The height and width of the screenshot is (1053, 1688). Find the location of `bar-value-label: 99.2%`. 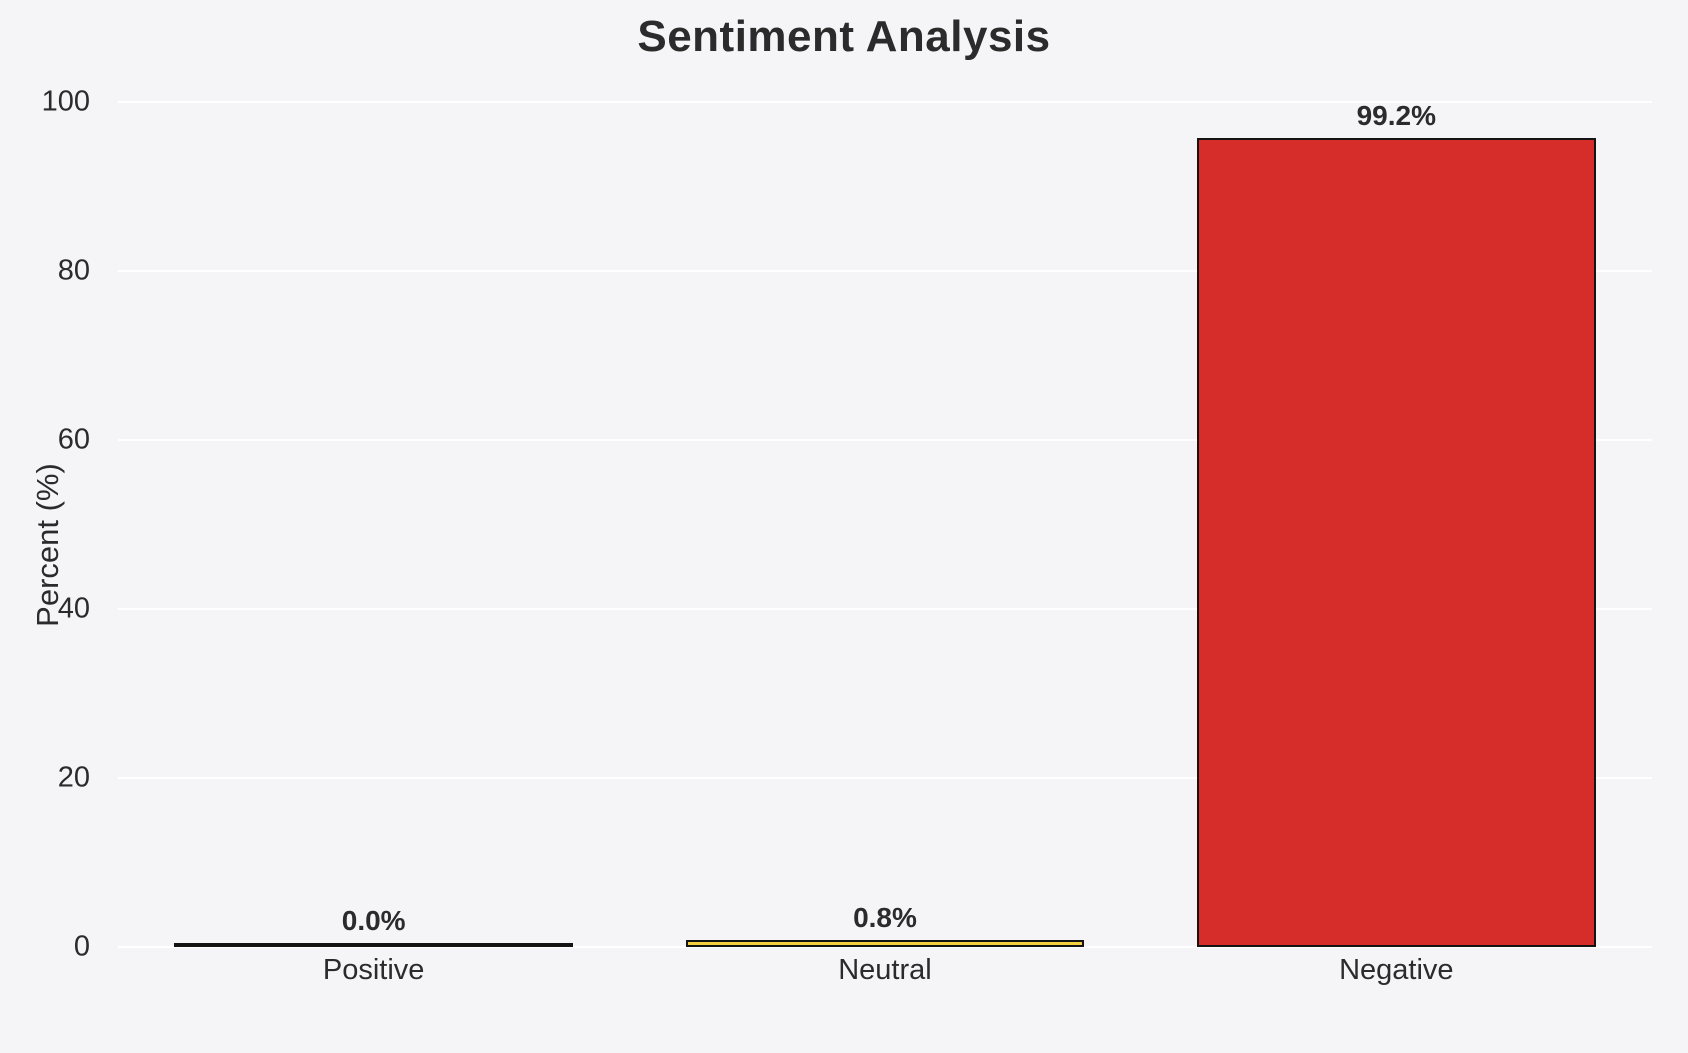

bar-value-label: 99.2% is located at coordinates (1396, 115).